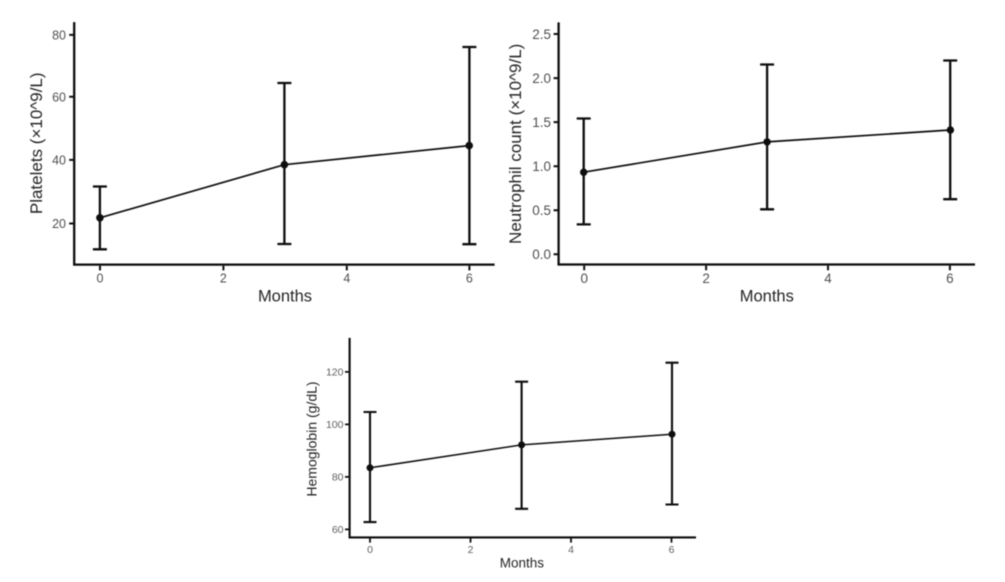  What do you see at coordinates (541, 210) in the screenshot?
I see `svg-text: 0.5` at bounding box center [541, 210].